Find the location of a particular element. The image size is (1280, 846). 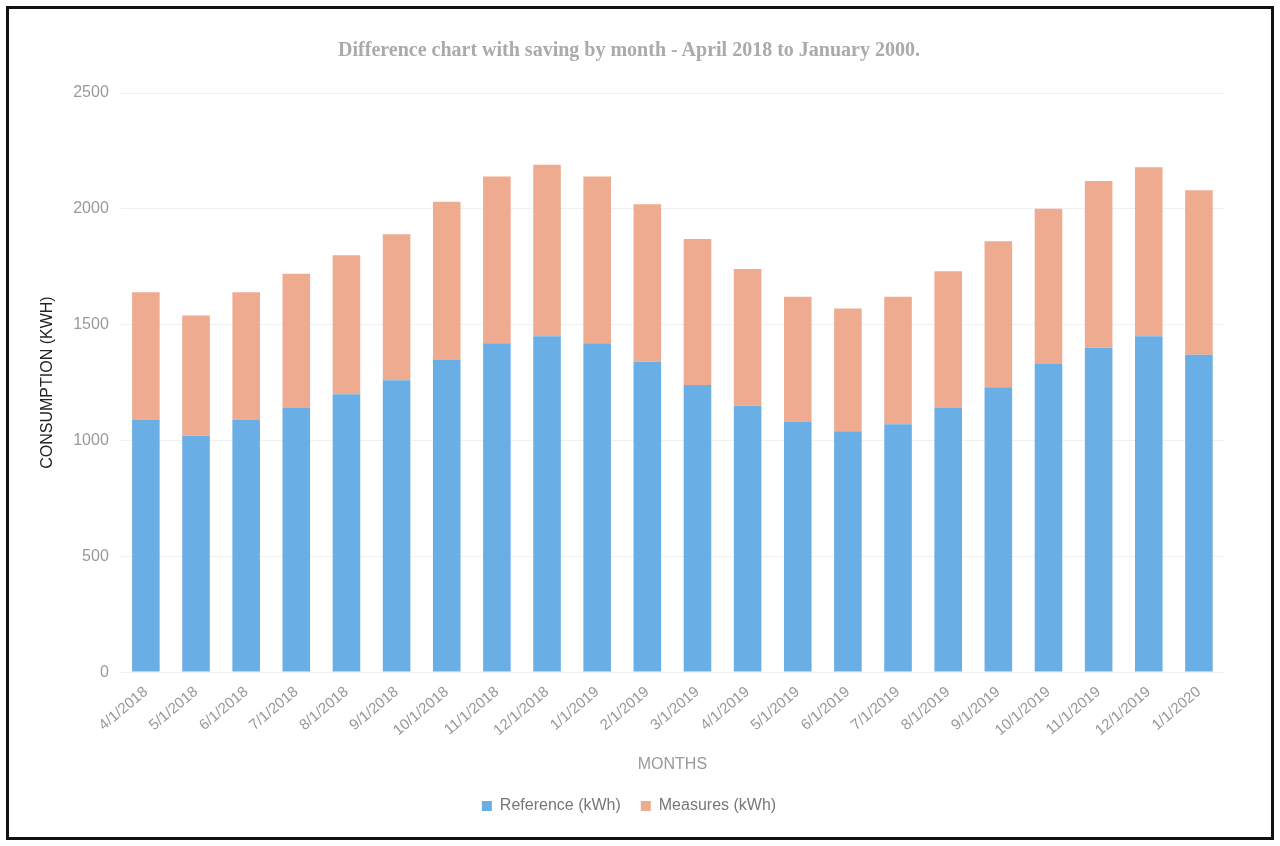

y-tick-label: 1500 is located at coordinates (91, 324).